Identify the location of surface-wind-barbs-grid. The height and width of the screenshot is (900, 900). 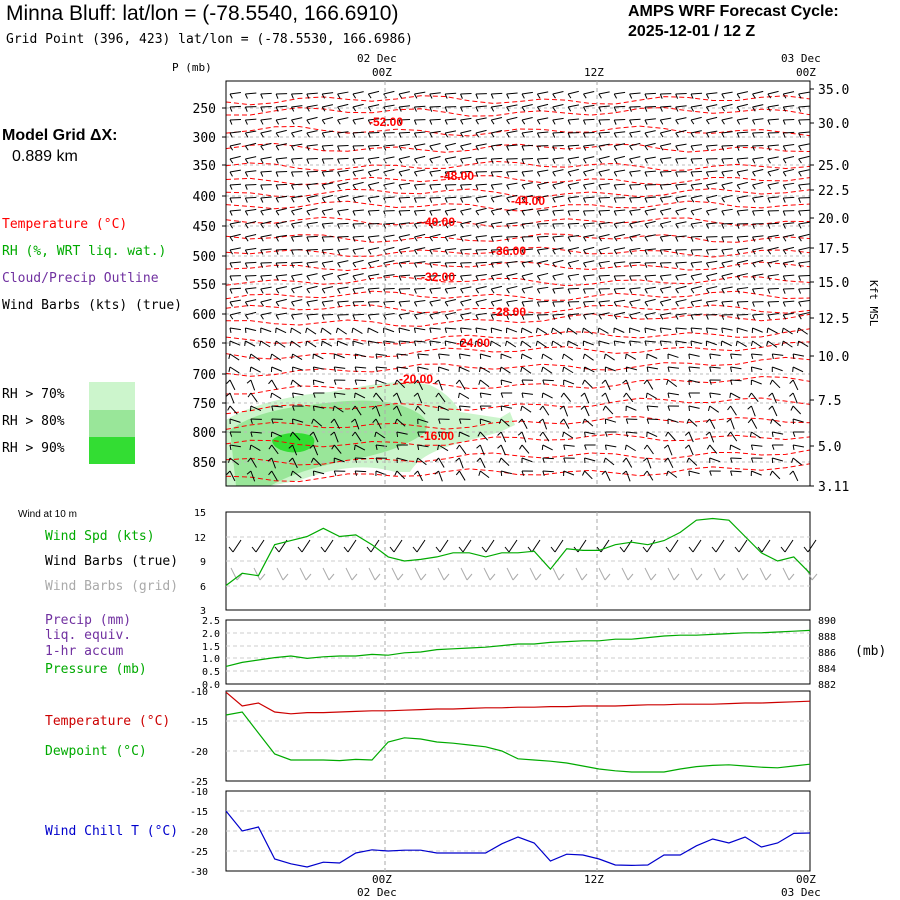
(524, 574).